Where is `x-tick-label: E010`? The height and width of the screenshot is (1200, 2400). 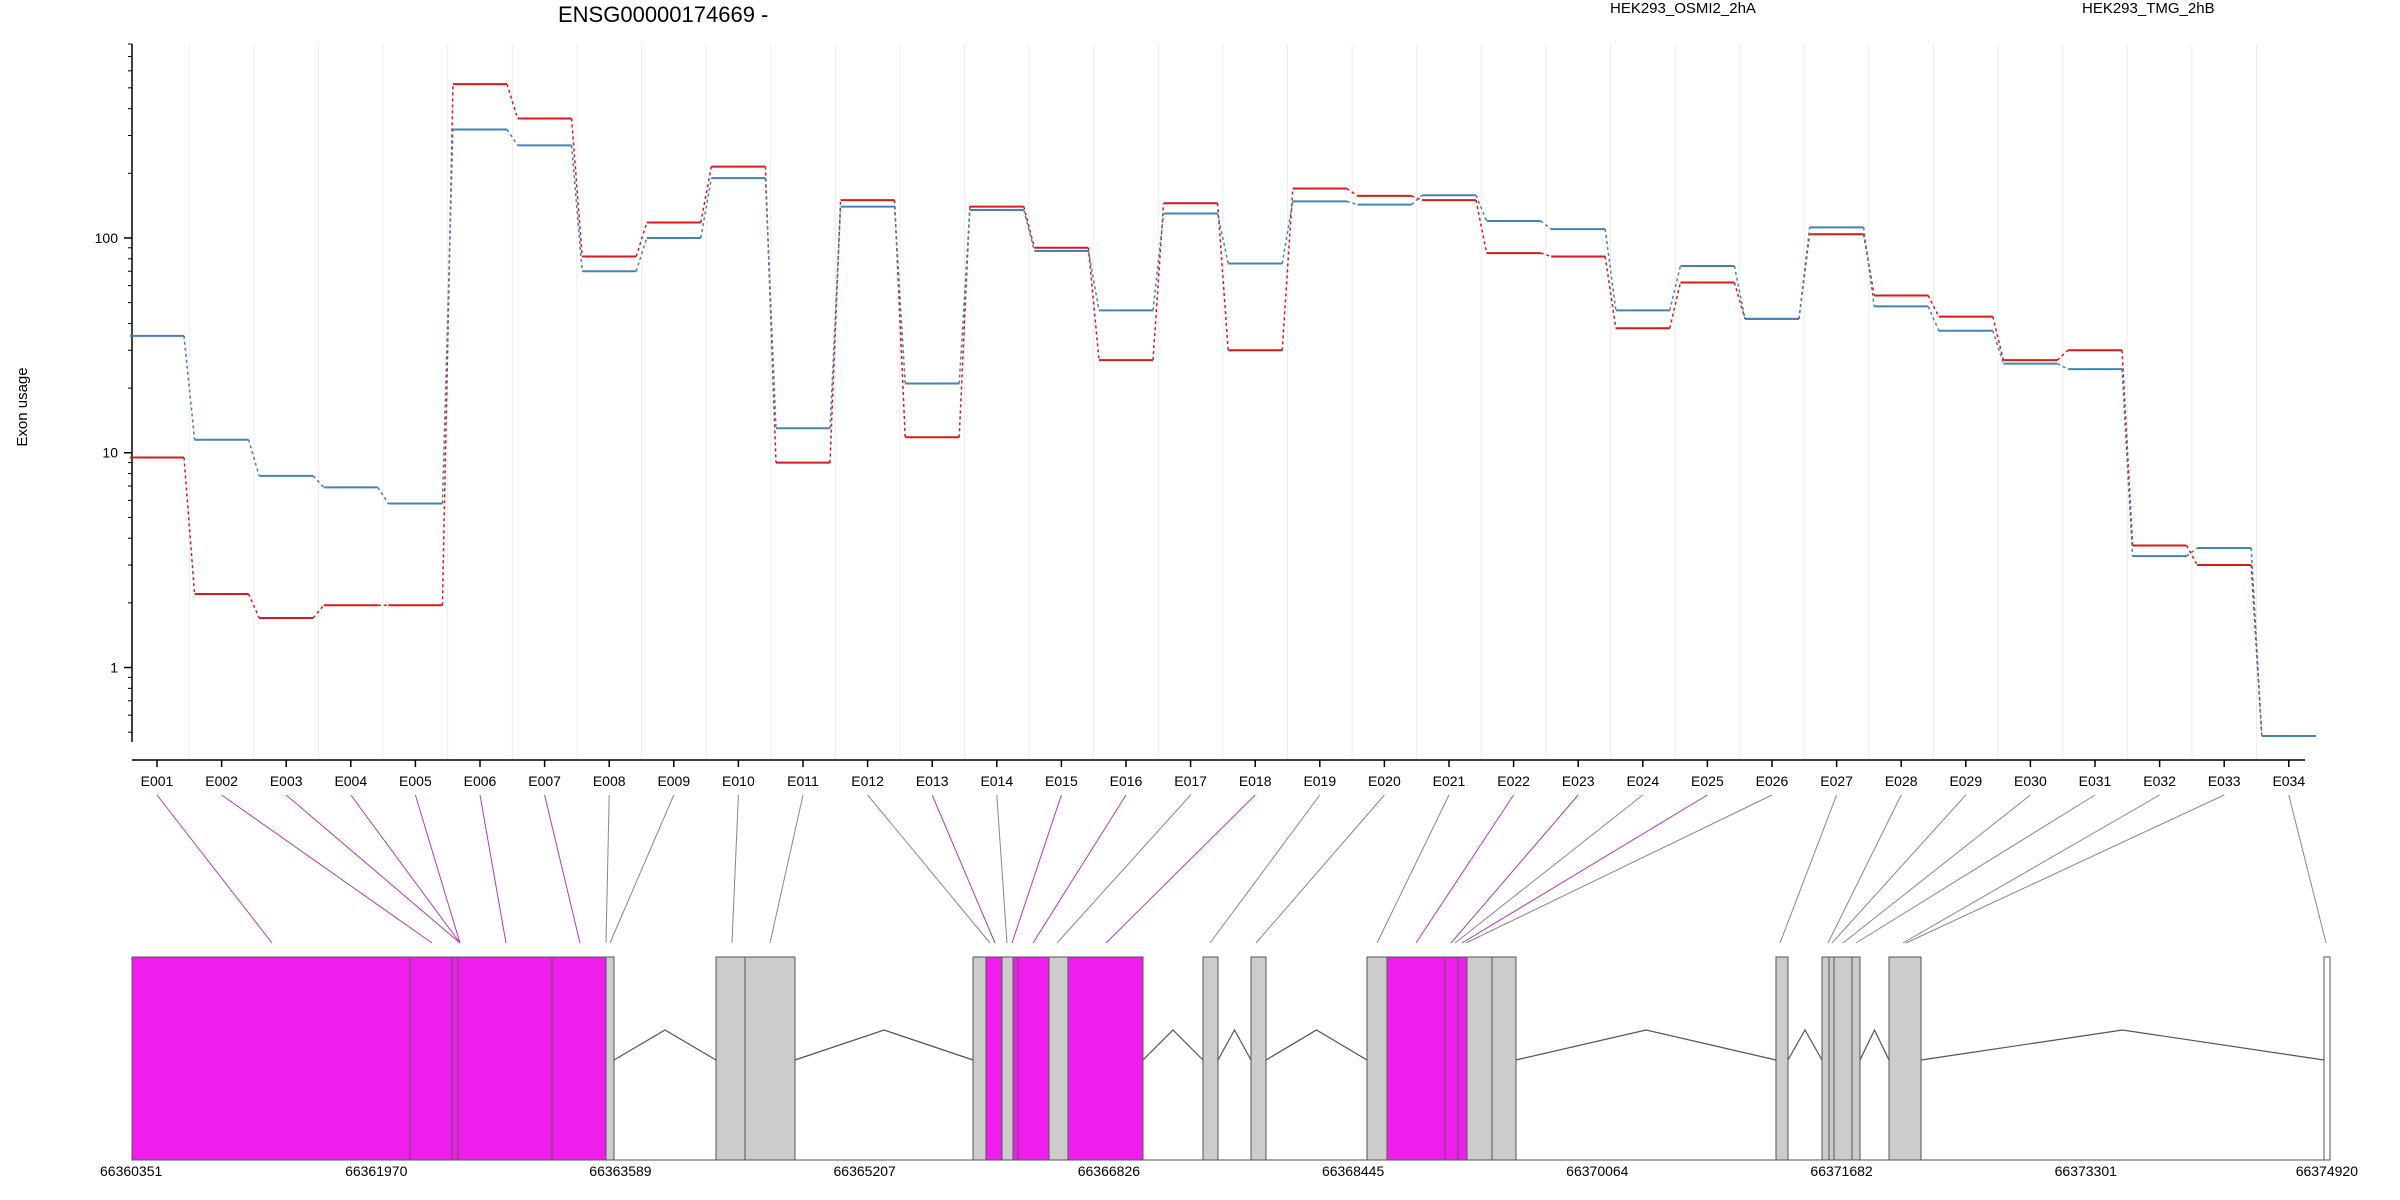 x-tick-label: E010 is located at coordinates (738, 781).